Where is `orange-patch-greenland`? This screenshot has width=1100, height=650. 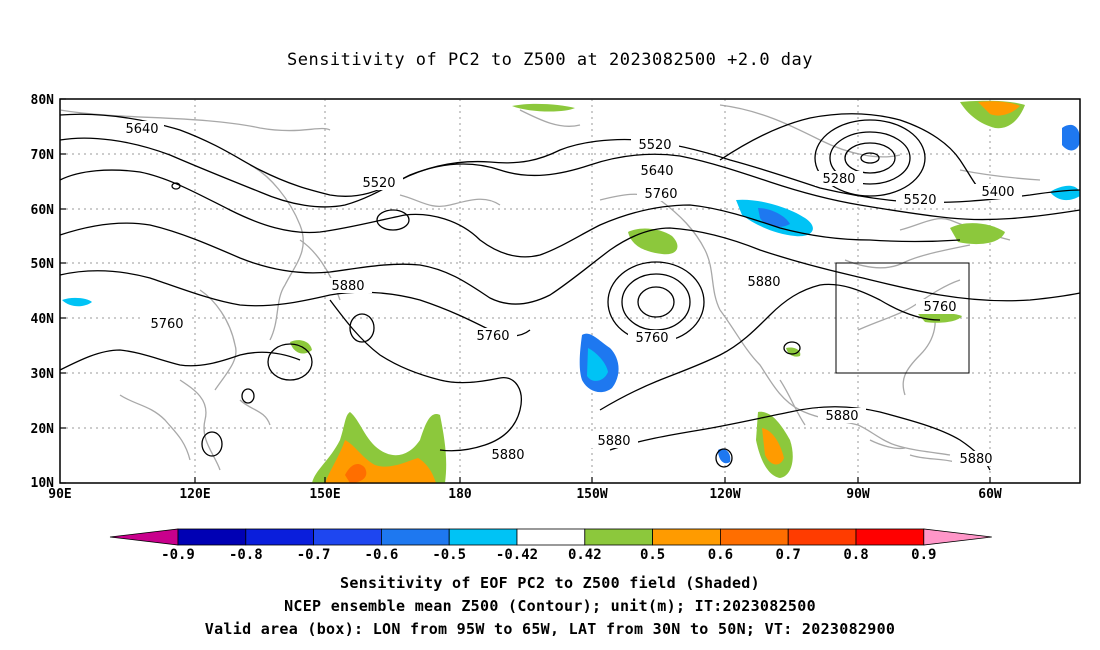 orange-patch-greenland is located at coordinates (999, 108).